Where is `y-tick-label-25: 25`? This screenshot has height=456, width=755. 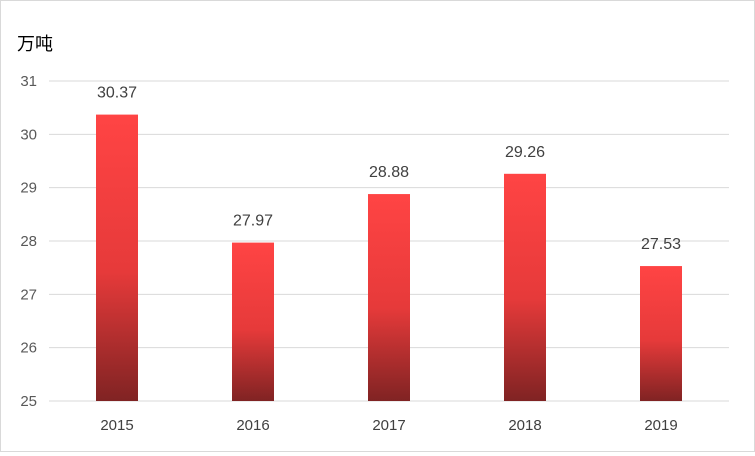
y-tick-label-25: 25 is located at coordinates (28, 401).